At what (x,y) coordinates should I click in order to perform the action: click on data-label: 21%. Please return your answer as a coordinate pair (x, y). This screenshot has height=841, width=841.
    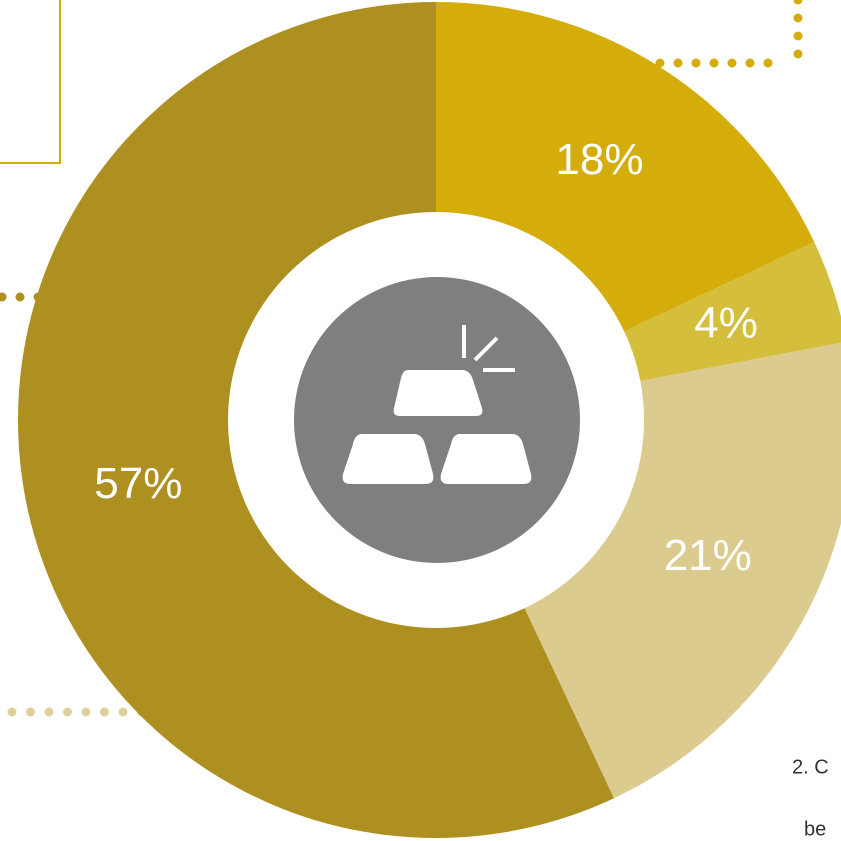
    Looking at the image, I should click on (708, 555).